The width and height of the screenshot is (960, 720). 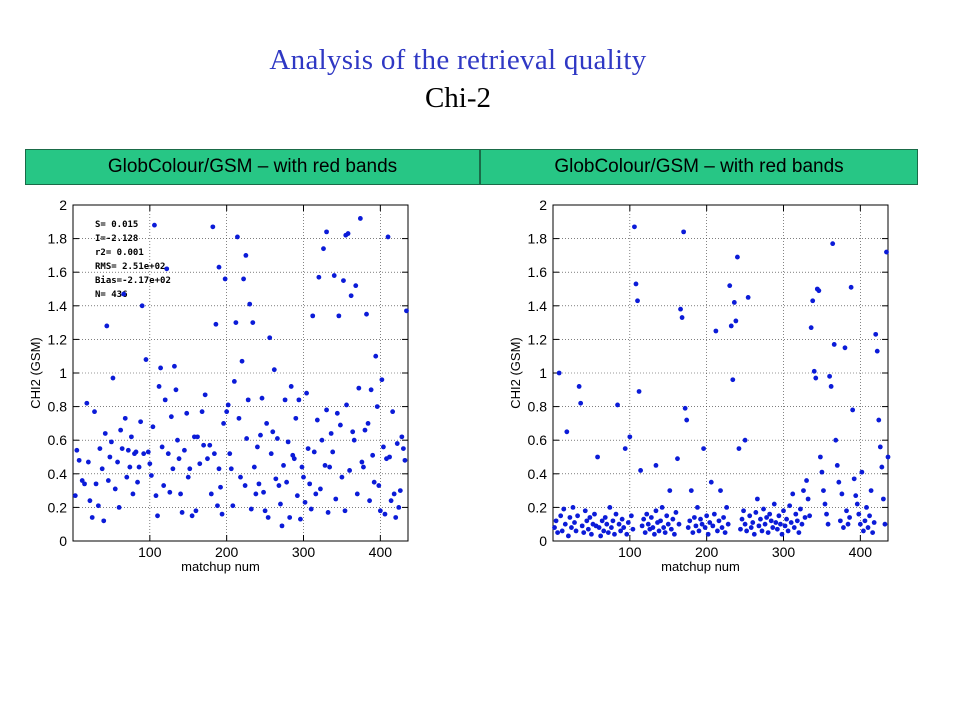 I want to click on stats-line: S= 0.015, so click(x=116, y=225).